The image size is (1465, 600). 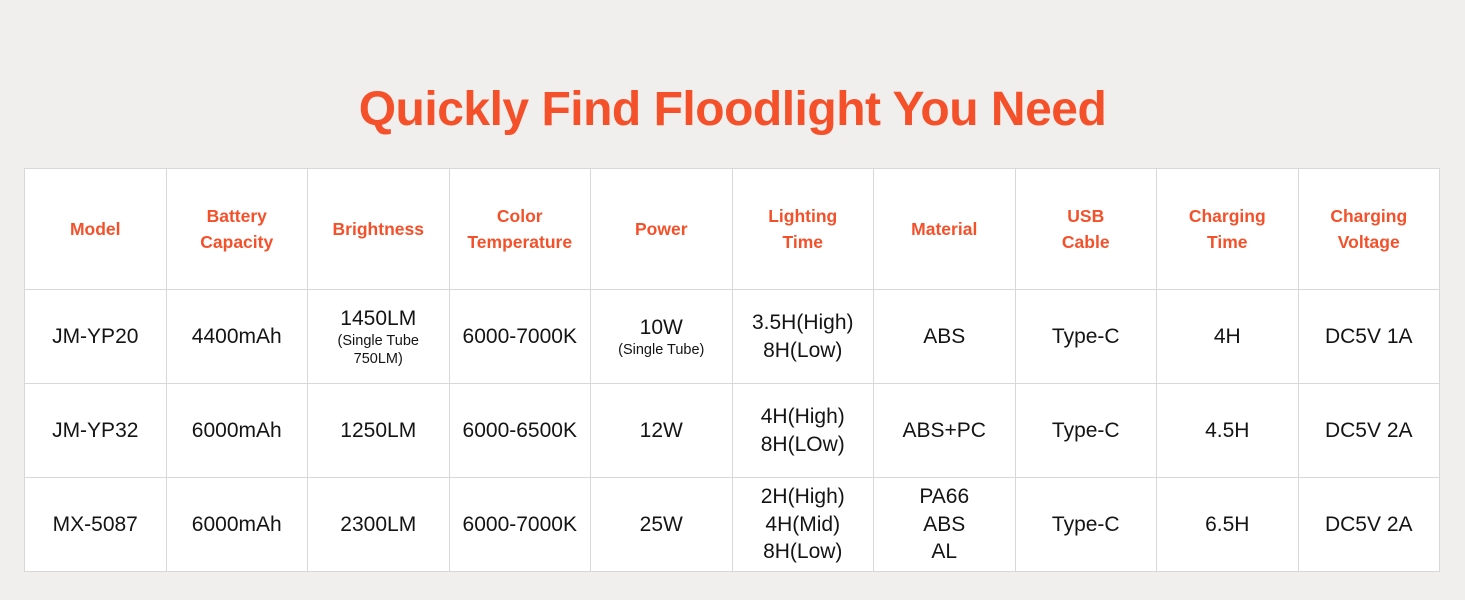 I want to click on cell-material: ABS, so click(x=944, y=336).